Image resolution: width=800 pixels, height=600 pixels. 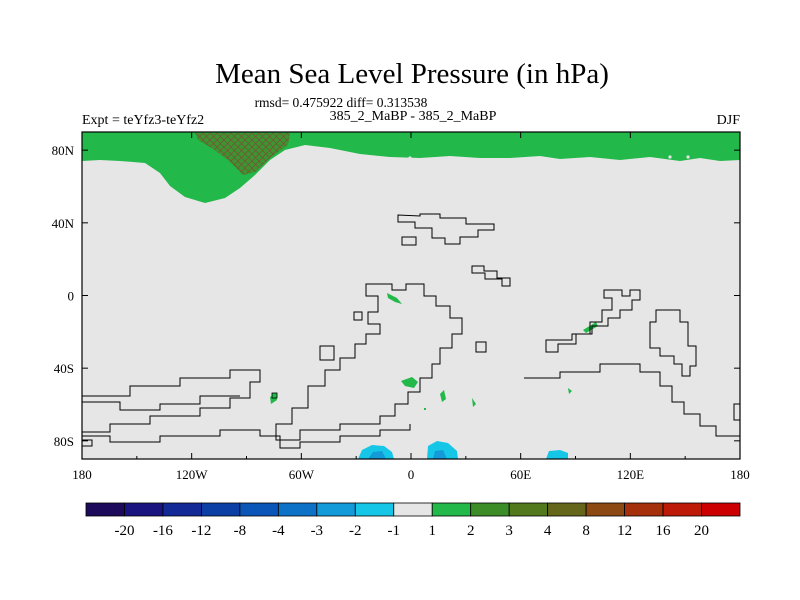 I want to click on colorbar-label: 12, so click(x=624, y=531).